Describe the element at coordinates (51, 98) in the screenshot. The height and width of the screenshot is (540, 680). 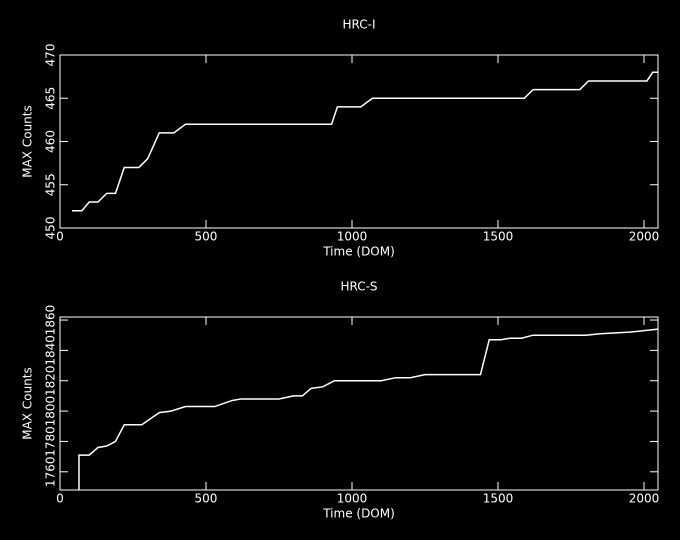
I see `y-tick-label: 465` at that location.